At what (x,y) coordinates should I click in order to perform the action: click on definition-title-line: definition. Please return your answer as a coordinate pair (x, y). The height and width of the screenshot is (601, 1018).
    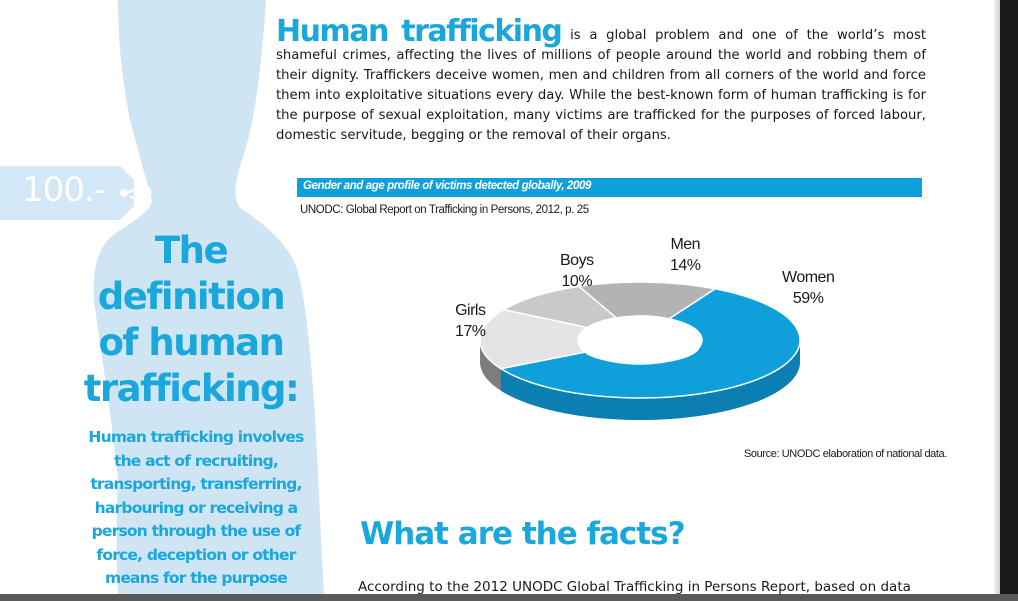
    Looking at the image, I should click on (191, 296).